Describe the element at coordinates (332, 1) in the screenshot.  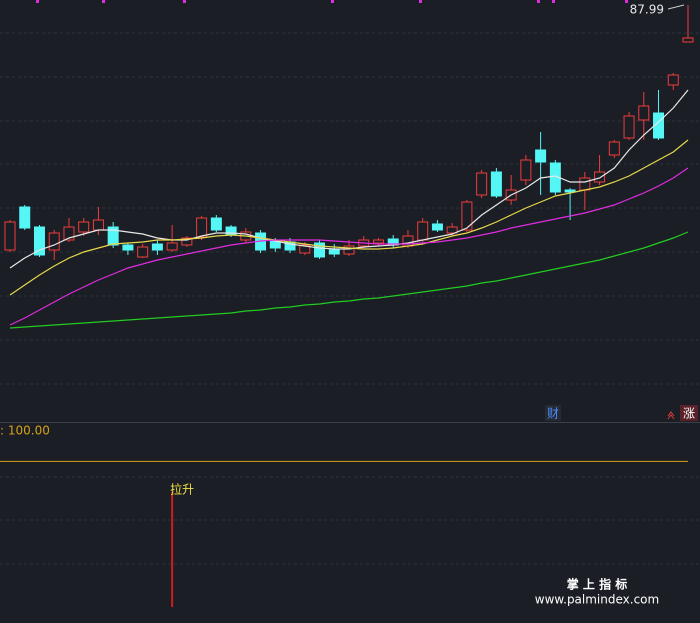
I see `top-markers` at that location.